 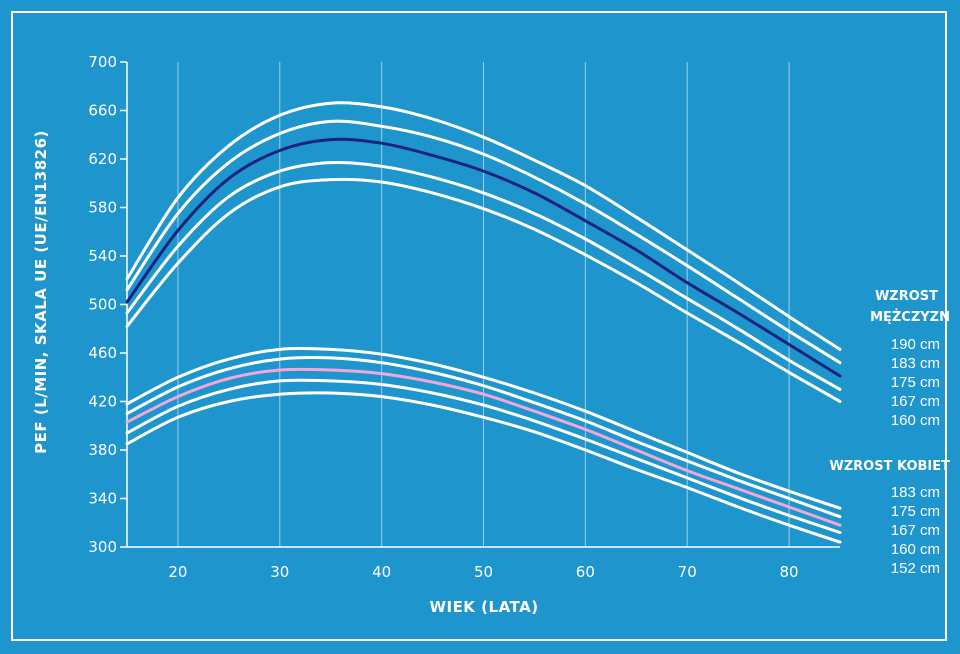 What do you see at coordinates (585, 572) in the screenshot?
I see `x-tick-label: 60` at bounding box center [585, 572].